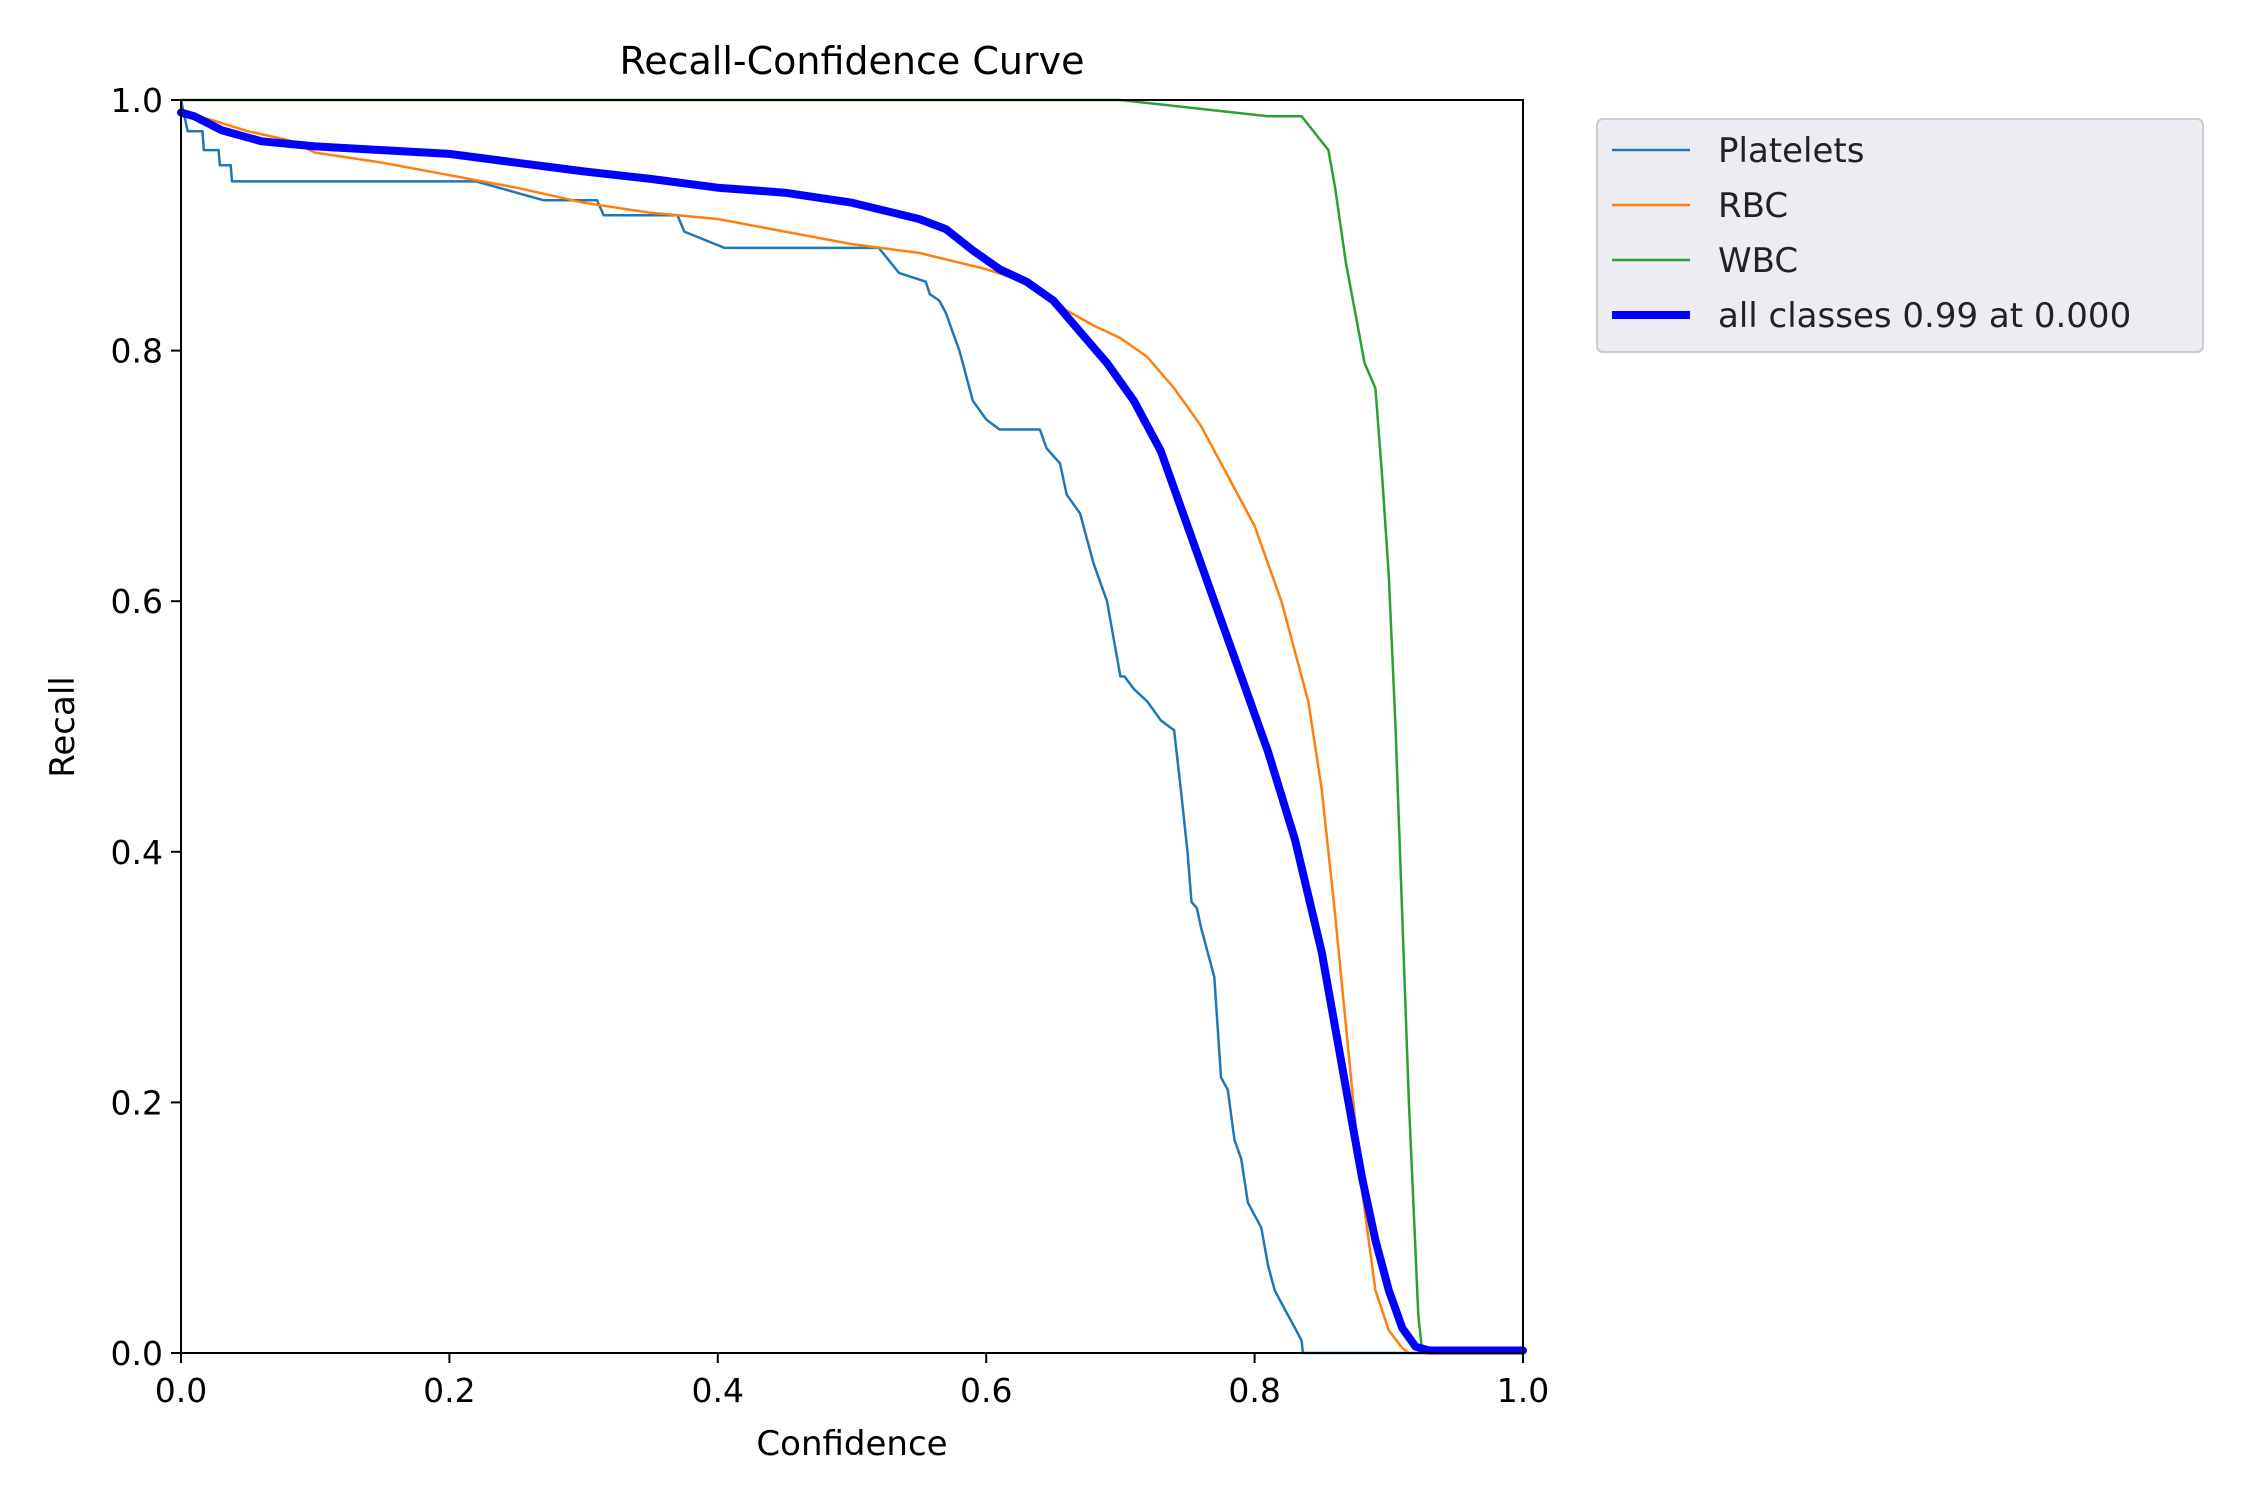 This screenshot has height=1500, width=2250. Describe the element at coordinates (986, 1390) in the screenshot. I see `x-tick-label-3: 0.6` at that location.